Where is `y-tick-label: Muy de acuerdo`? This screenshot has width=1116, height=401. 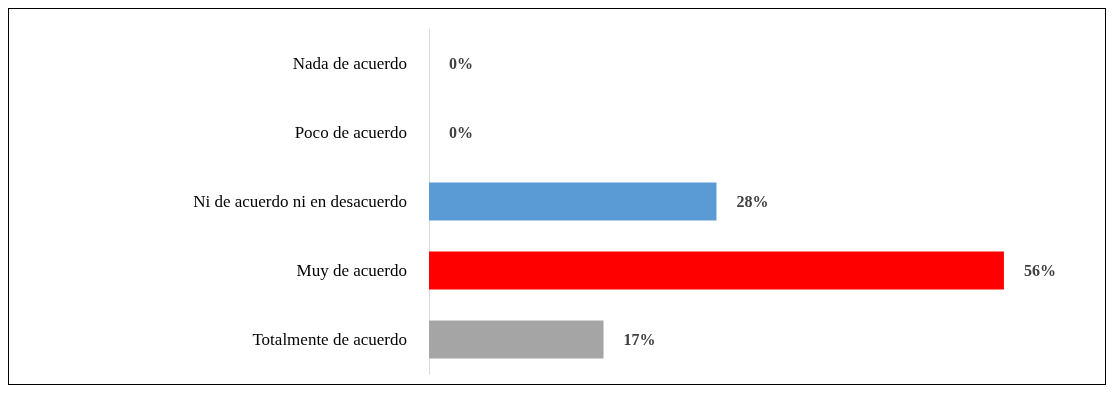 y-tick-label: Muy de acuerdo is located at coordinates (351, 270).